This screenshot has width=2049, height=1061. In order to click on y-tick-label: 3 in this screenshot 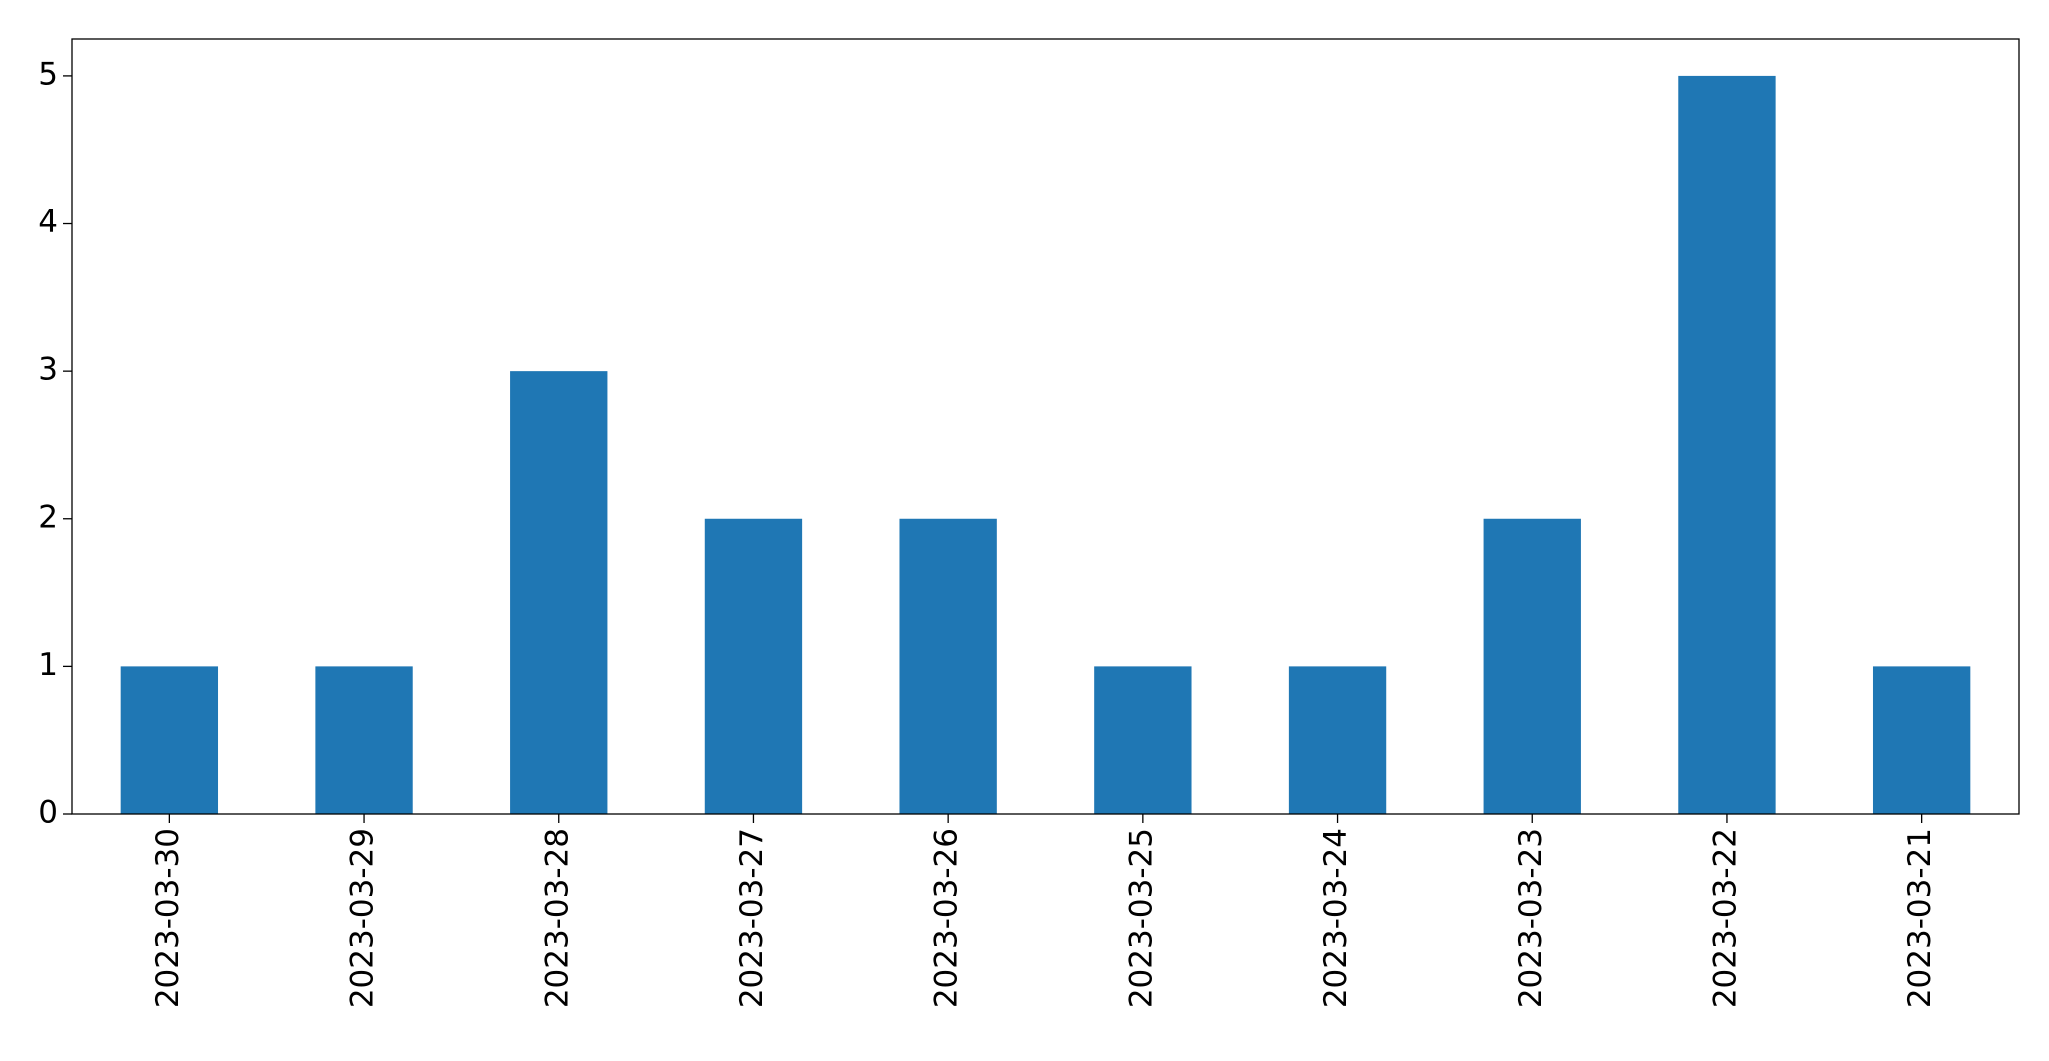, I will do `click(48, 370)`.